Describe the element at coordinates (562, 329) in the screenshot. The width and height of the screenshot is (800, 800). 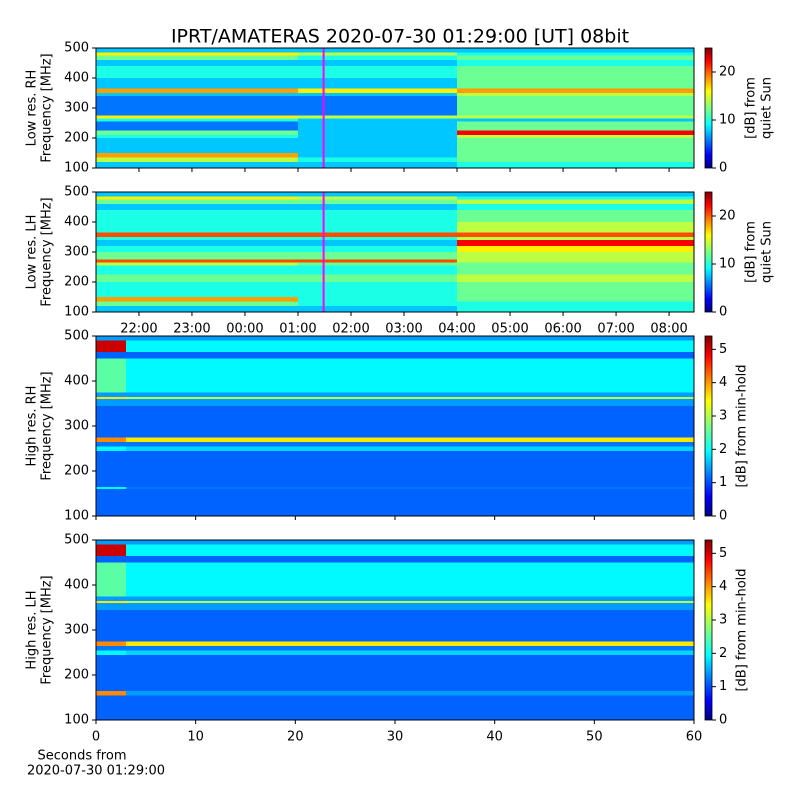
I see `x-tick-label: 06:00` at that location.